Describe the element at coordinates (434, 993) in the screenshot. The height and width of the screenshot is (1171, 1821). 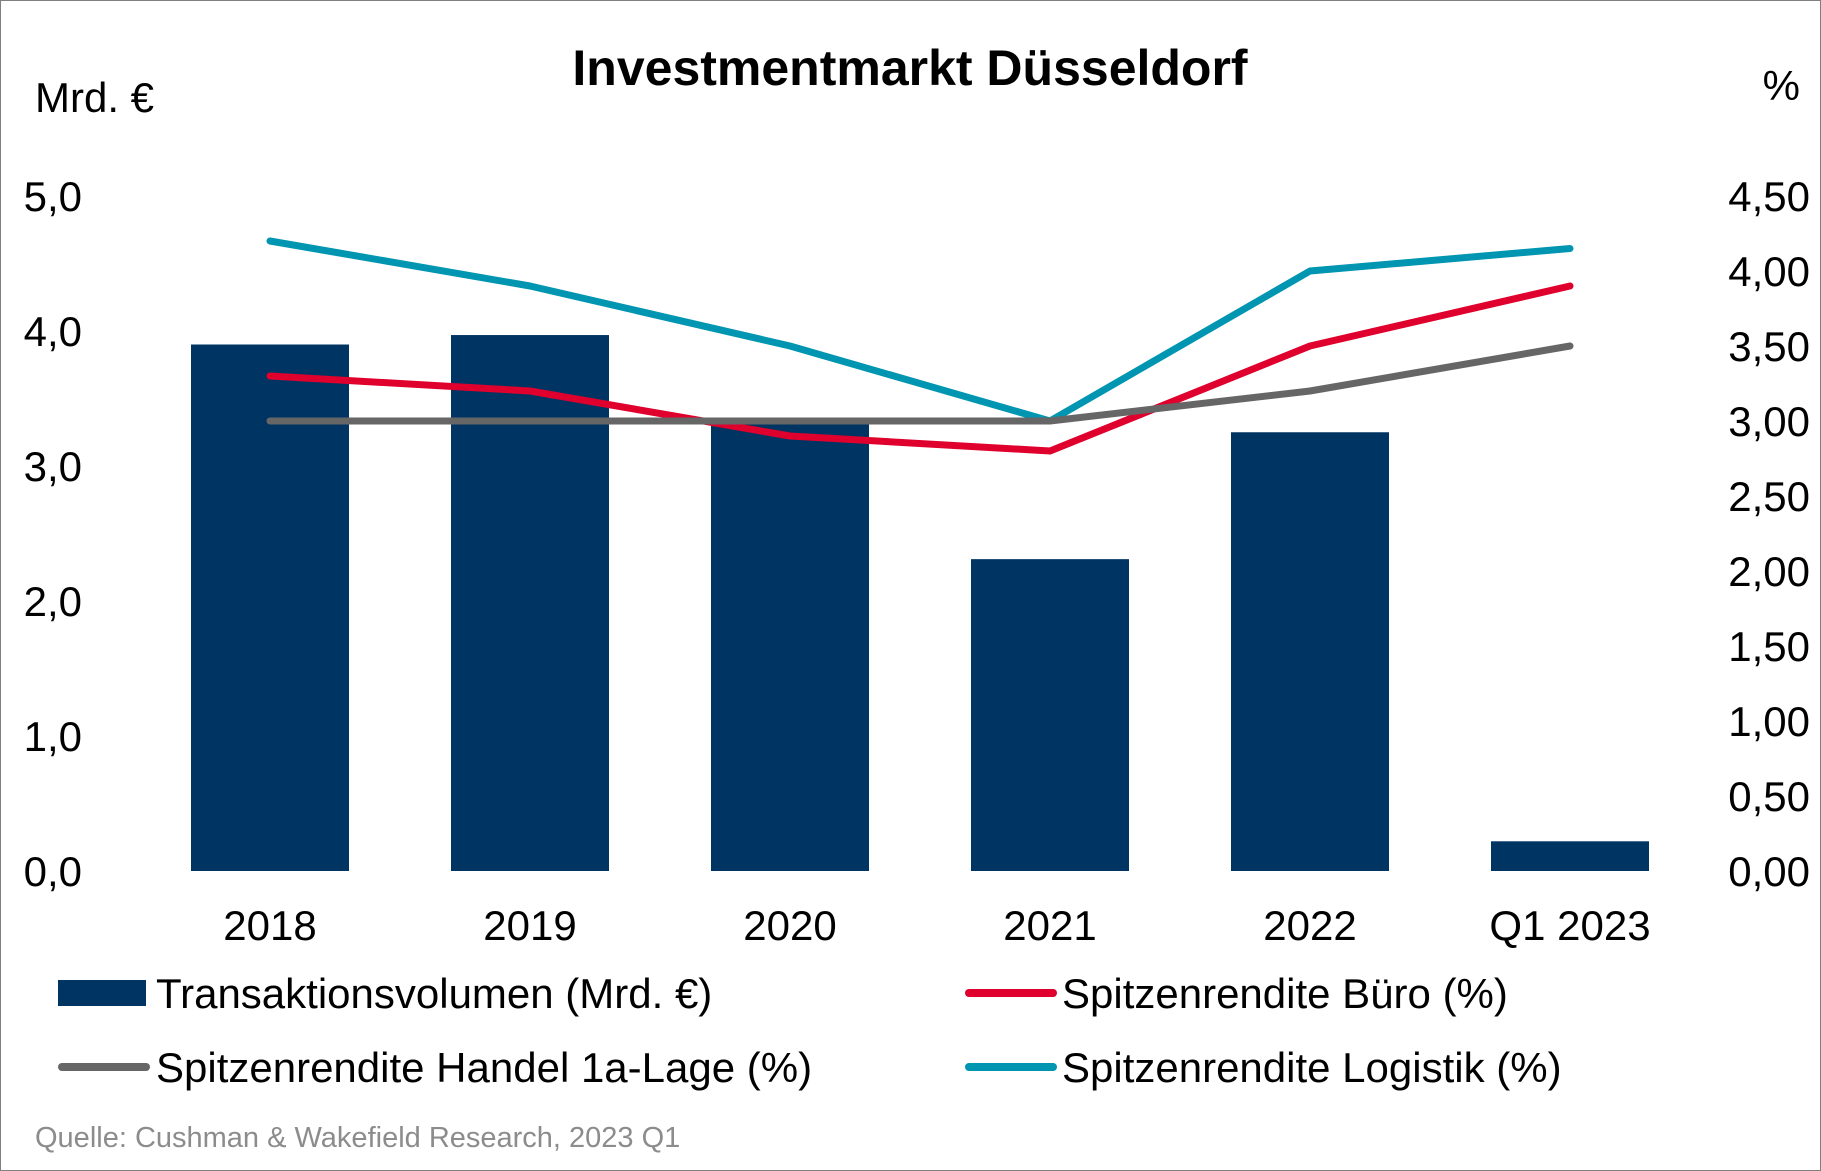
I see `legend-label: Transaktionsvolumen (Mrd. €)` at that location.